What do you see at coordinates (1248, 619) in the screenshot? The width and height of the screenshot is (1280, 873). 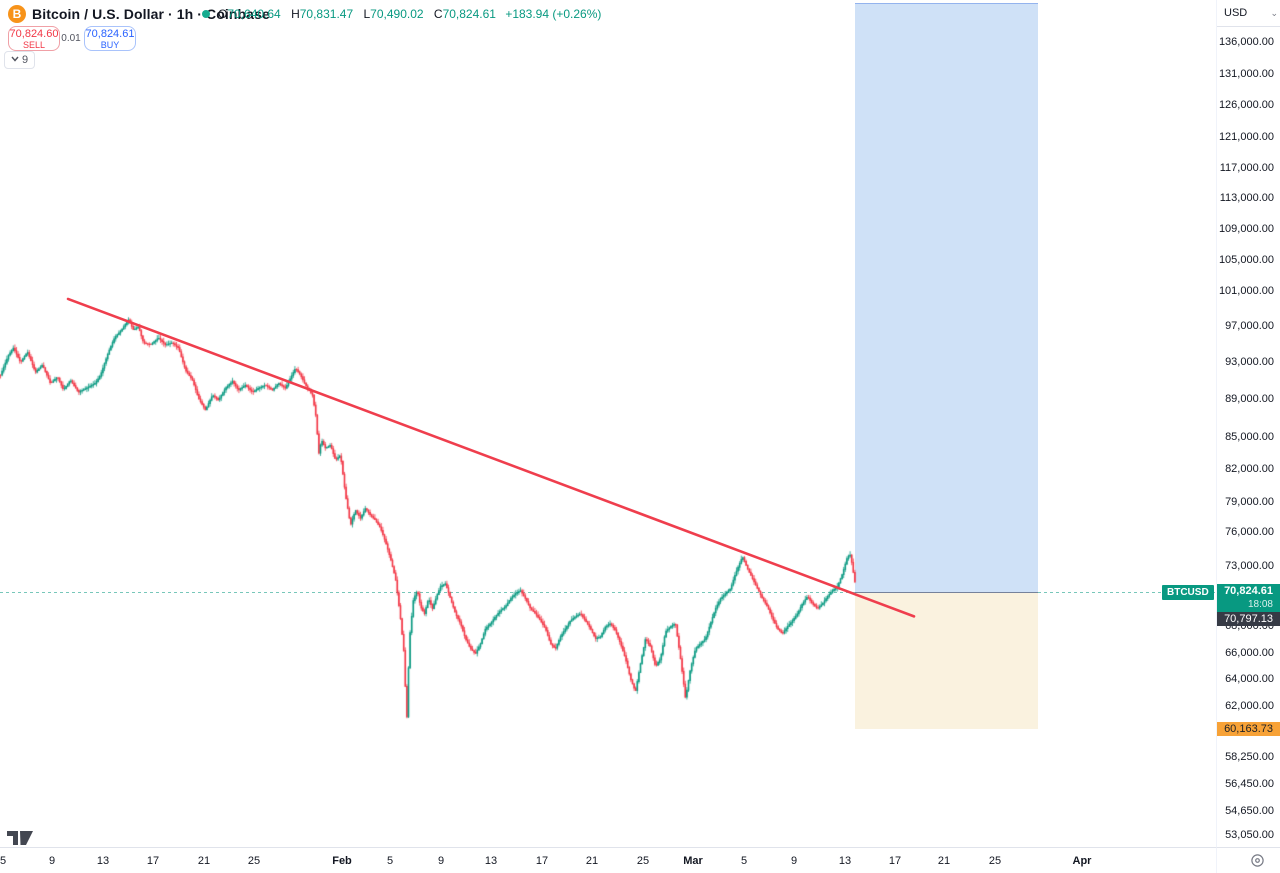 I see `entry-price-badge: 70,797.13` at bounding box center [1248, 619].